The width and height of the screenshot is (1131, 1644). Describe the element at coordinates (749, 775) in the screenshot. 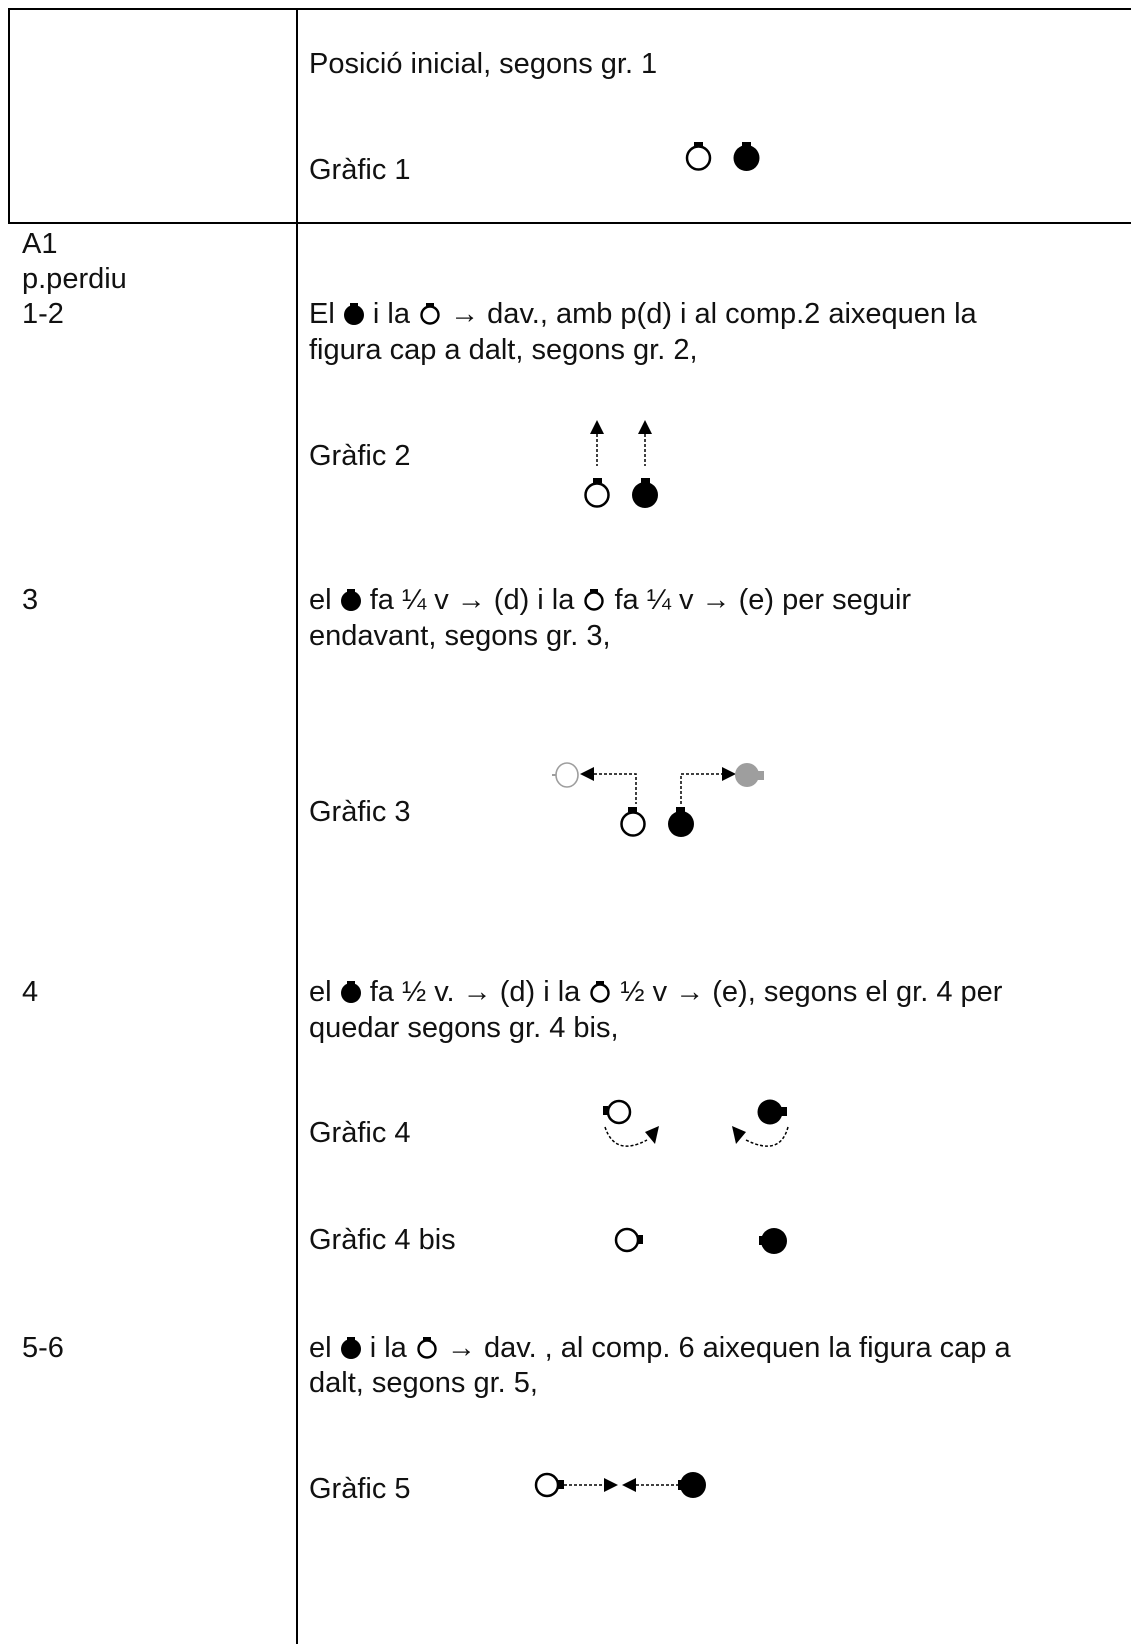

I see `faded-black-dancer-icon` at that location.